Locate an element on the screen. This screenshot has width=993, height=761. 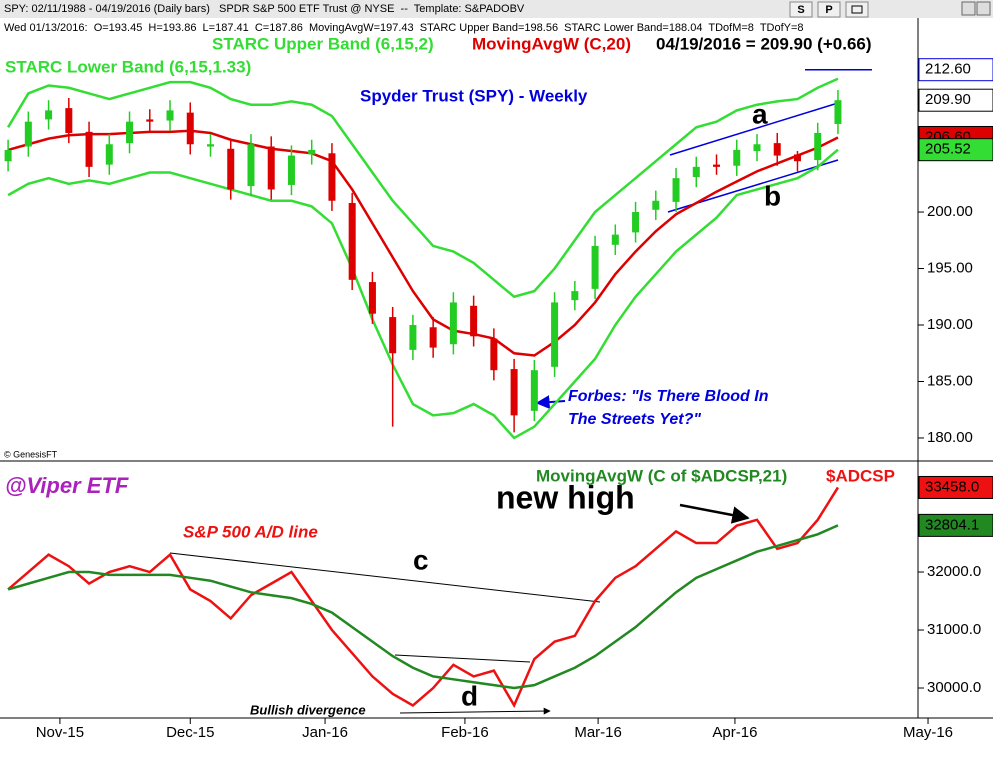
toolbar-label: S is located at coordinates (800, 10).